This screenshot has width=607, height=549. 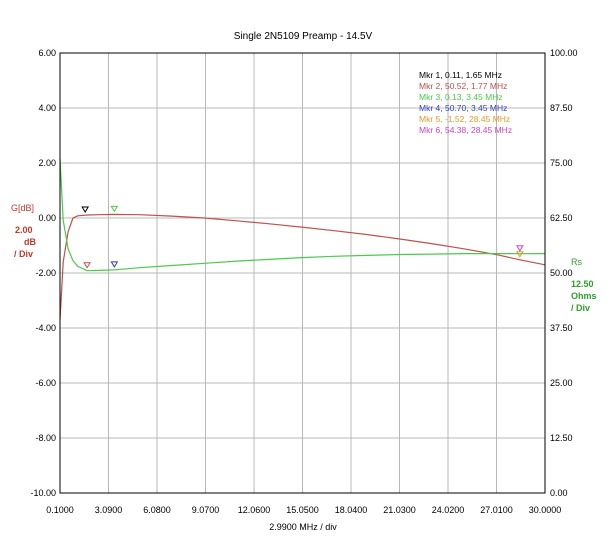 What do you see at coordinates (43, 493) in the screenshot?
I see `left-tick-label: -10.00` at bounding box center [43, 493].